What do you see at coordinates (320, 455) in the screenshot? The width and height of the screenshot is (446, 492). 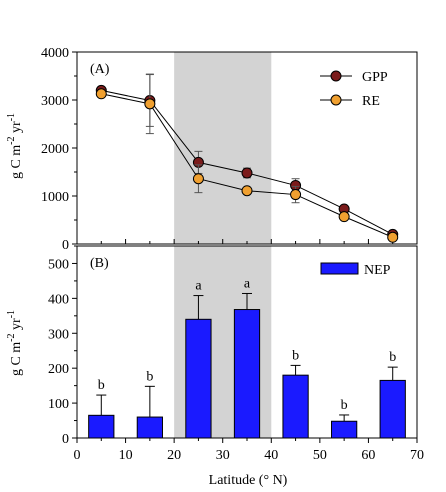 I see `x-tick-label: 50` at bounding box center [320, 455].